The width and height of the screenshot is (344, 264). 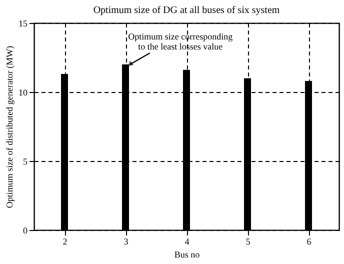 What do you see at coordinates (187, 241) in the screenshot?
I see `x-tick-label: 4` at bounding box center [187, 241].